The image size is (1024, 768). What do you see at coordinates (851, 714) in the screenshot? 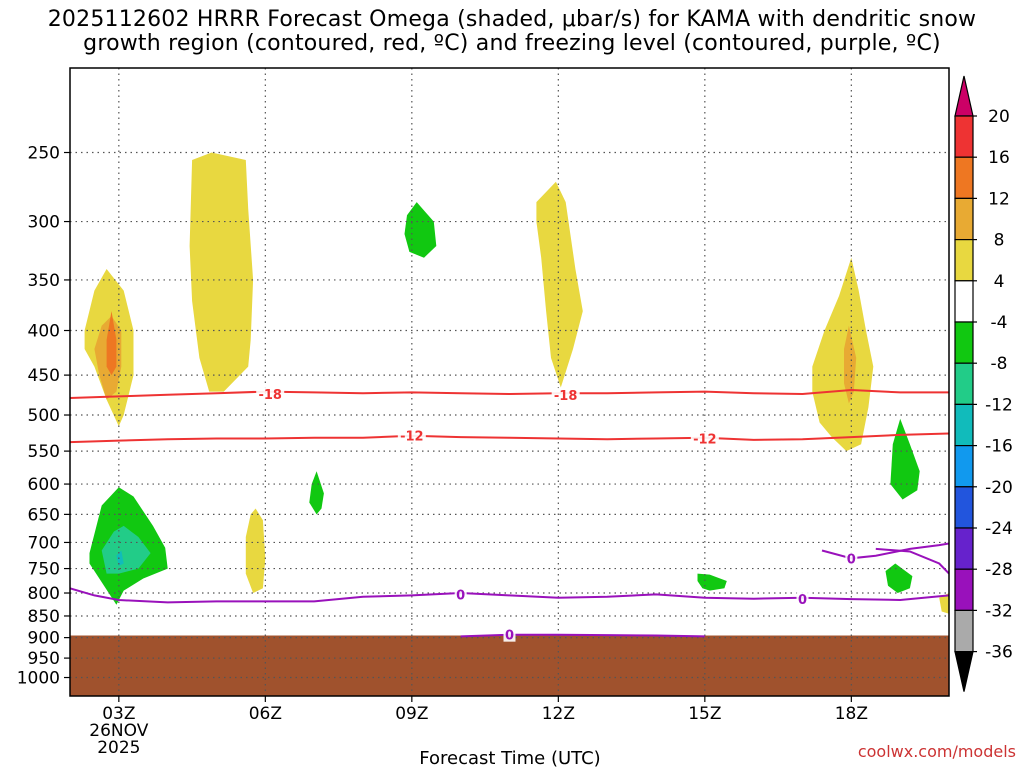
I see `x-tick-label: 18Z` at bounding box center [851, 714].